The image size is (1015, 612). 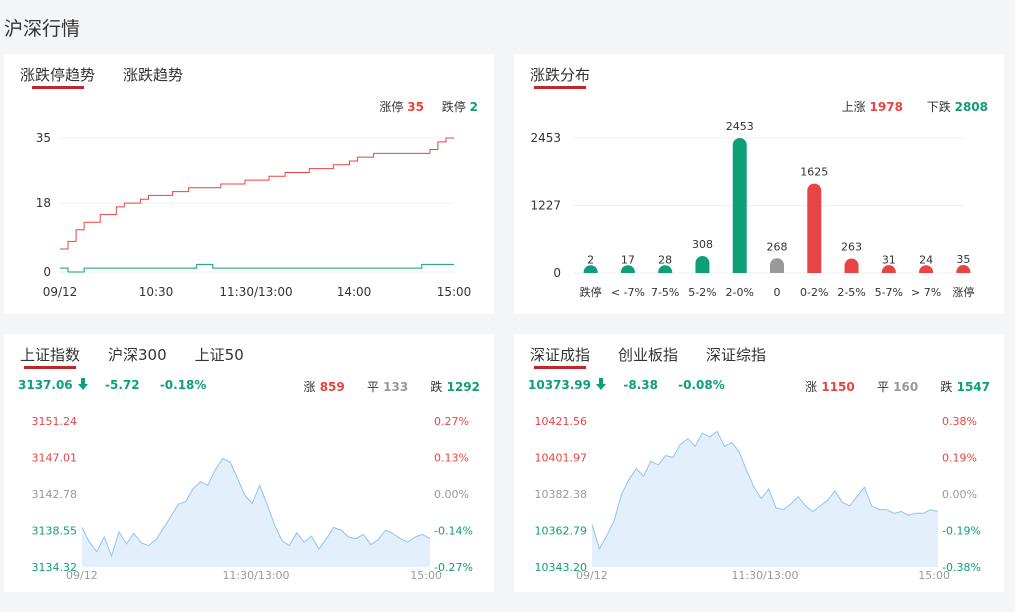 I want to click on sz-index-price: 10373.99, so click(x=560, y=385).